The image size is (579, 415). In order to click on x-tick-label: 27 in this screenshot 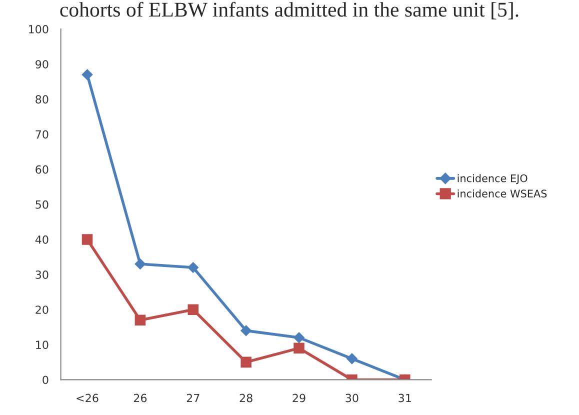, I will do `click(193, 398)`.